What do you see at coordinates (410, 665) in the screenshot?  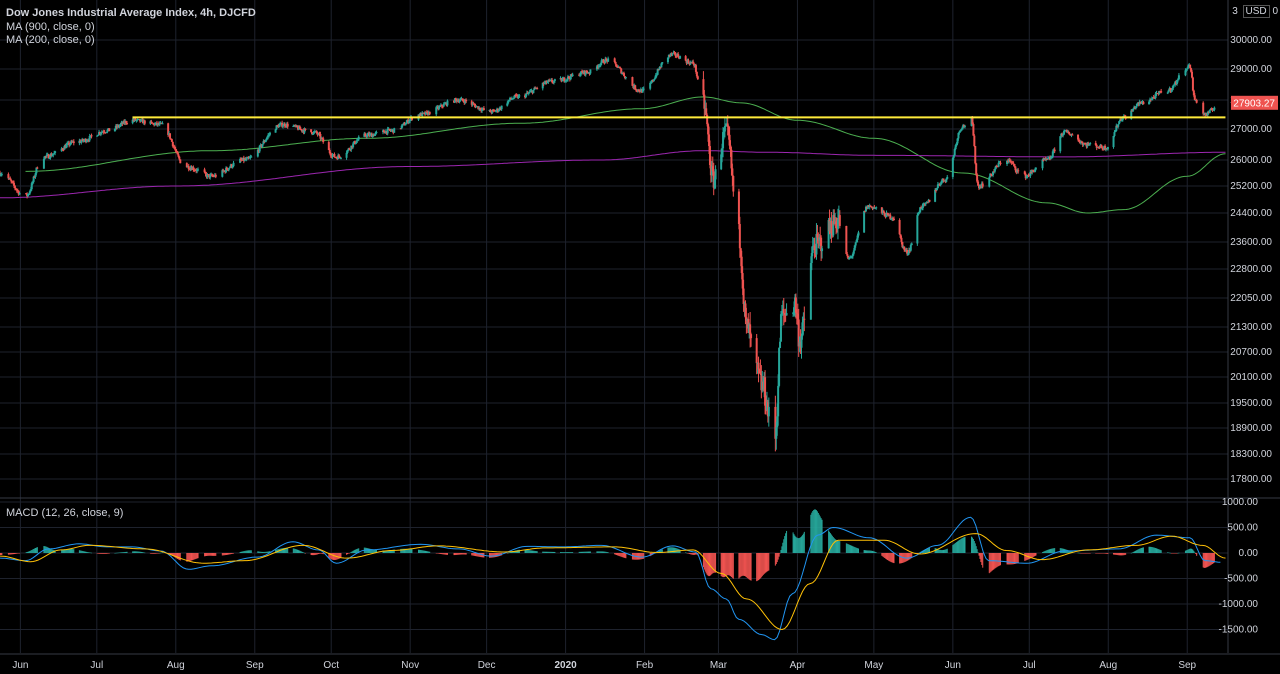 I see `time-axis-tick: Nov` at bounding box center [410, 665].